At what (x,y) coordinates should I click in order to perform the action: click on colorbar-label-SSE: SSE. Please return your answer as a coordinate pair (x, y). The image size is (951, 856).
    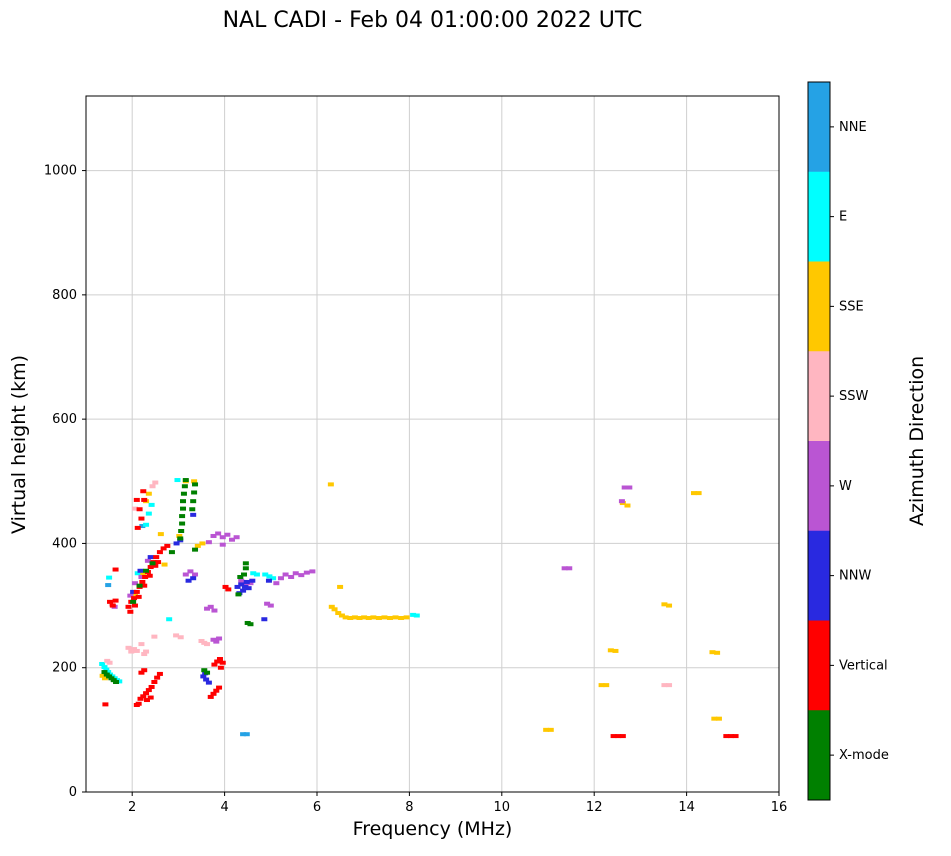
    Looking at the image, I should click on (851, 306).